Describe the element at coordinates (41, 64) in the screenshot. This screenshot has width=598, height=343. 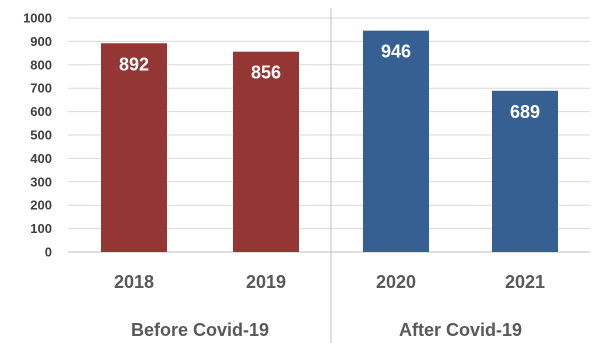
I see `y-tick-label-800: 800` at that location.